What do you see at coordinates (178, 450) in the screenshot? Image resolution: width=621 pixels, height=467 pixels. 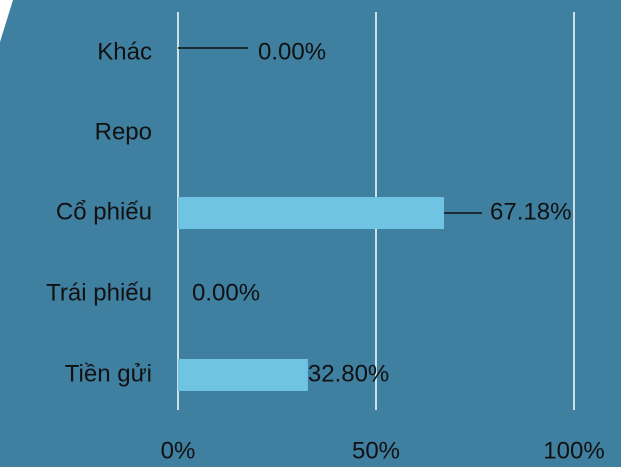 I see `x-tick-label: 0%` at bounding box center [178, 450].